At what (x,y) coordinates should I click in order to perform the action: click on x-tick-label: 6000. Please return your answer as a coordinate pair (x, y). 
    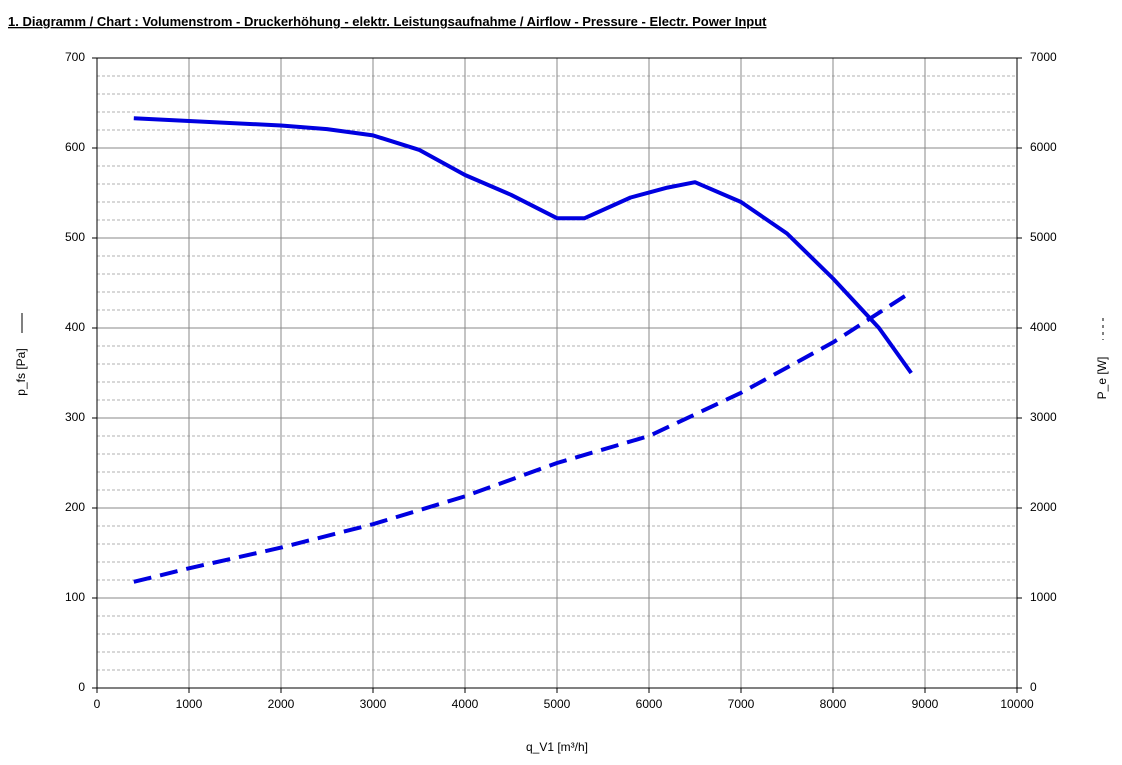
    Looking at the image, I should click on (649, 704).